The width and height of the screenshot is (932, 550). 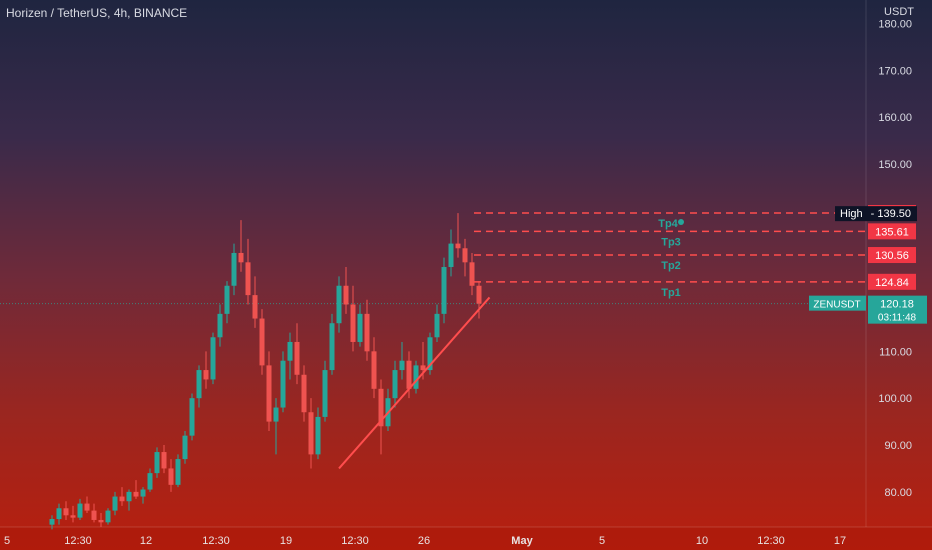 I want to click on target-label: Tp1, so click(x=671, y=293).